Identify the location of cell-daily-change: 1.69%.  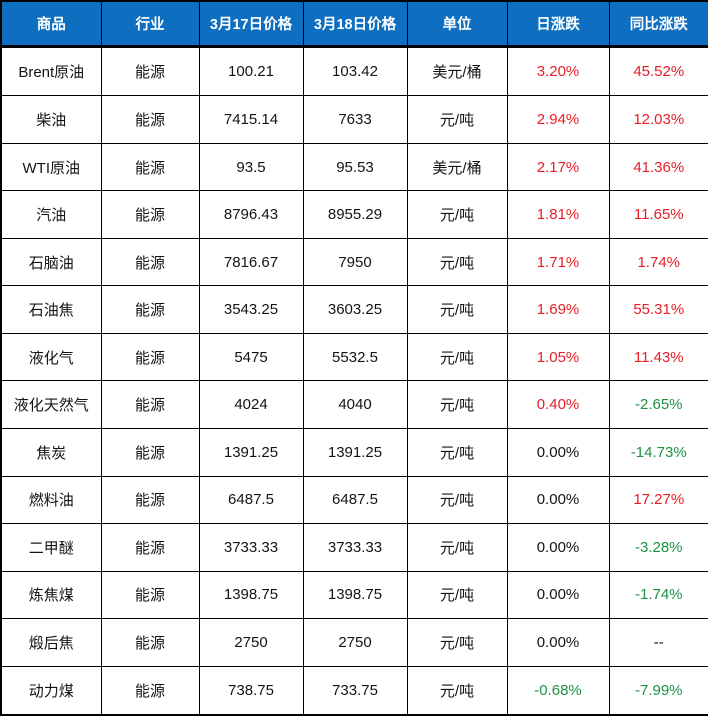
(558, 309).